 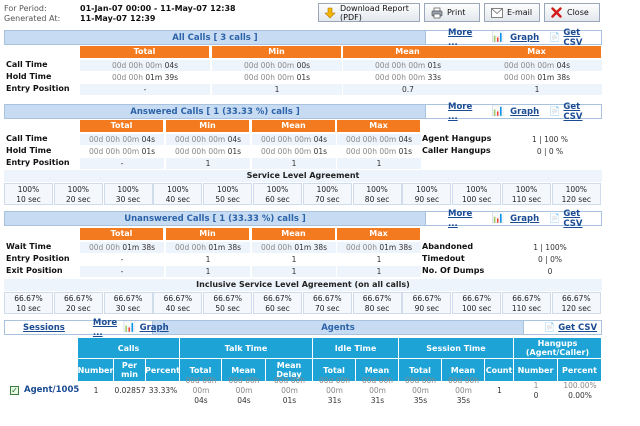 I want to click on sessions-link: Sessions, so click(x=44, y=327).